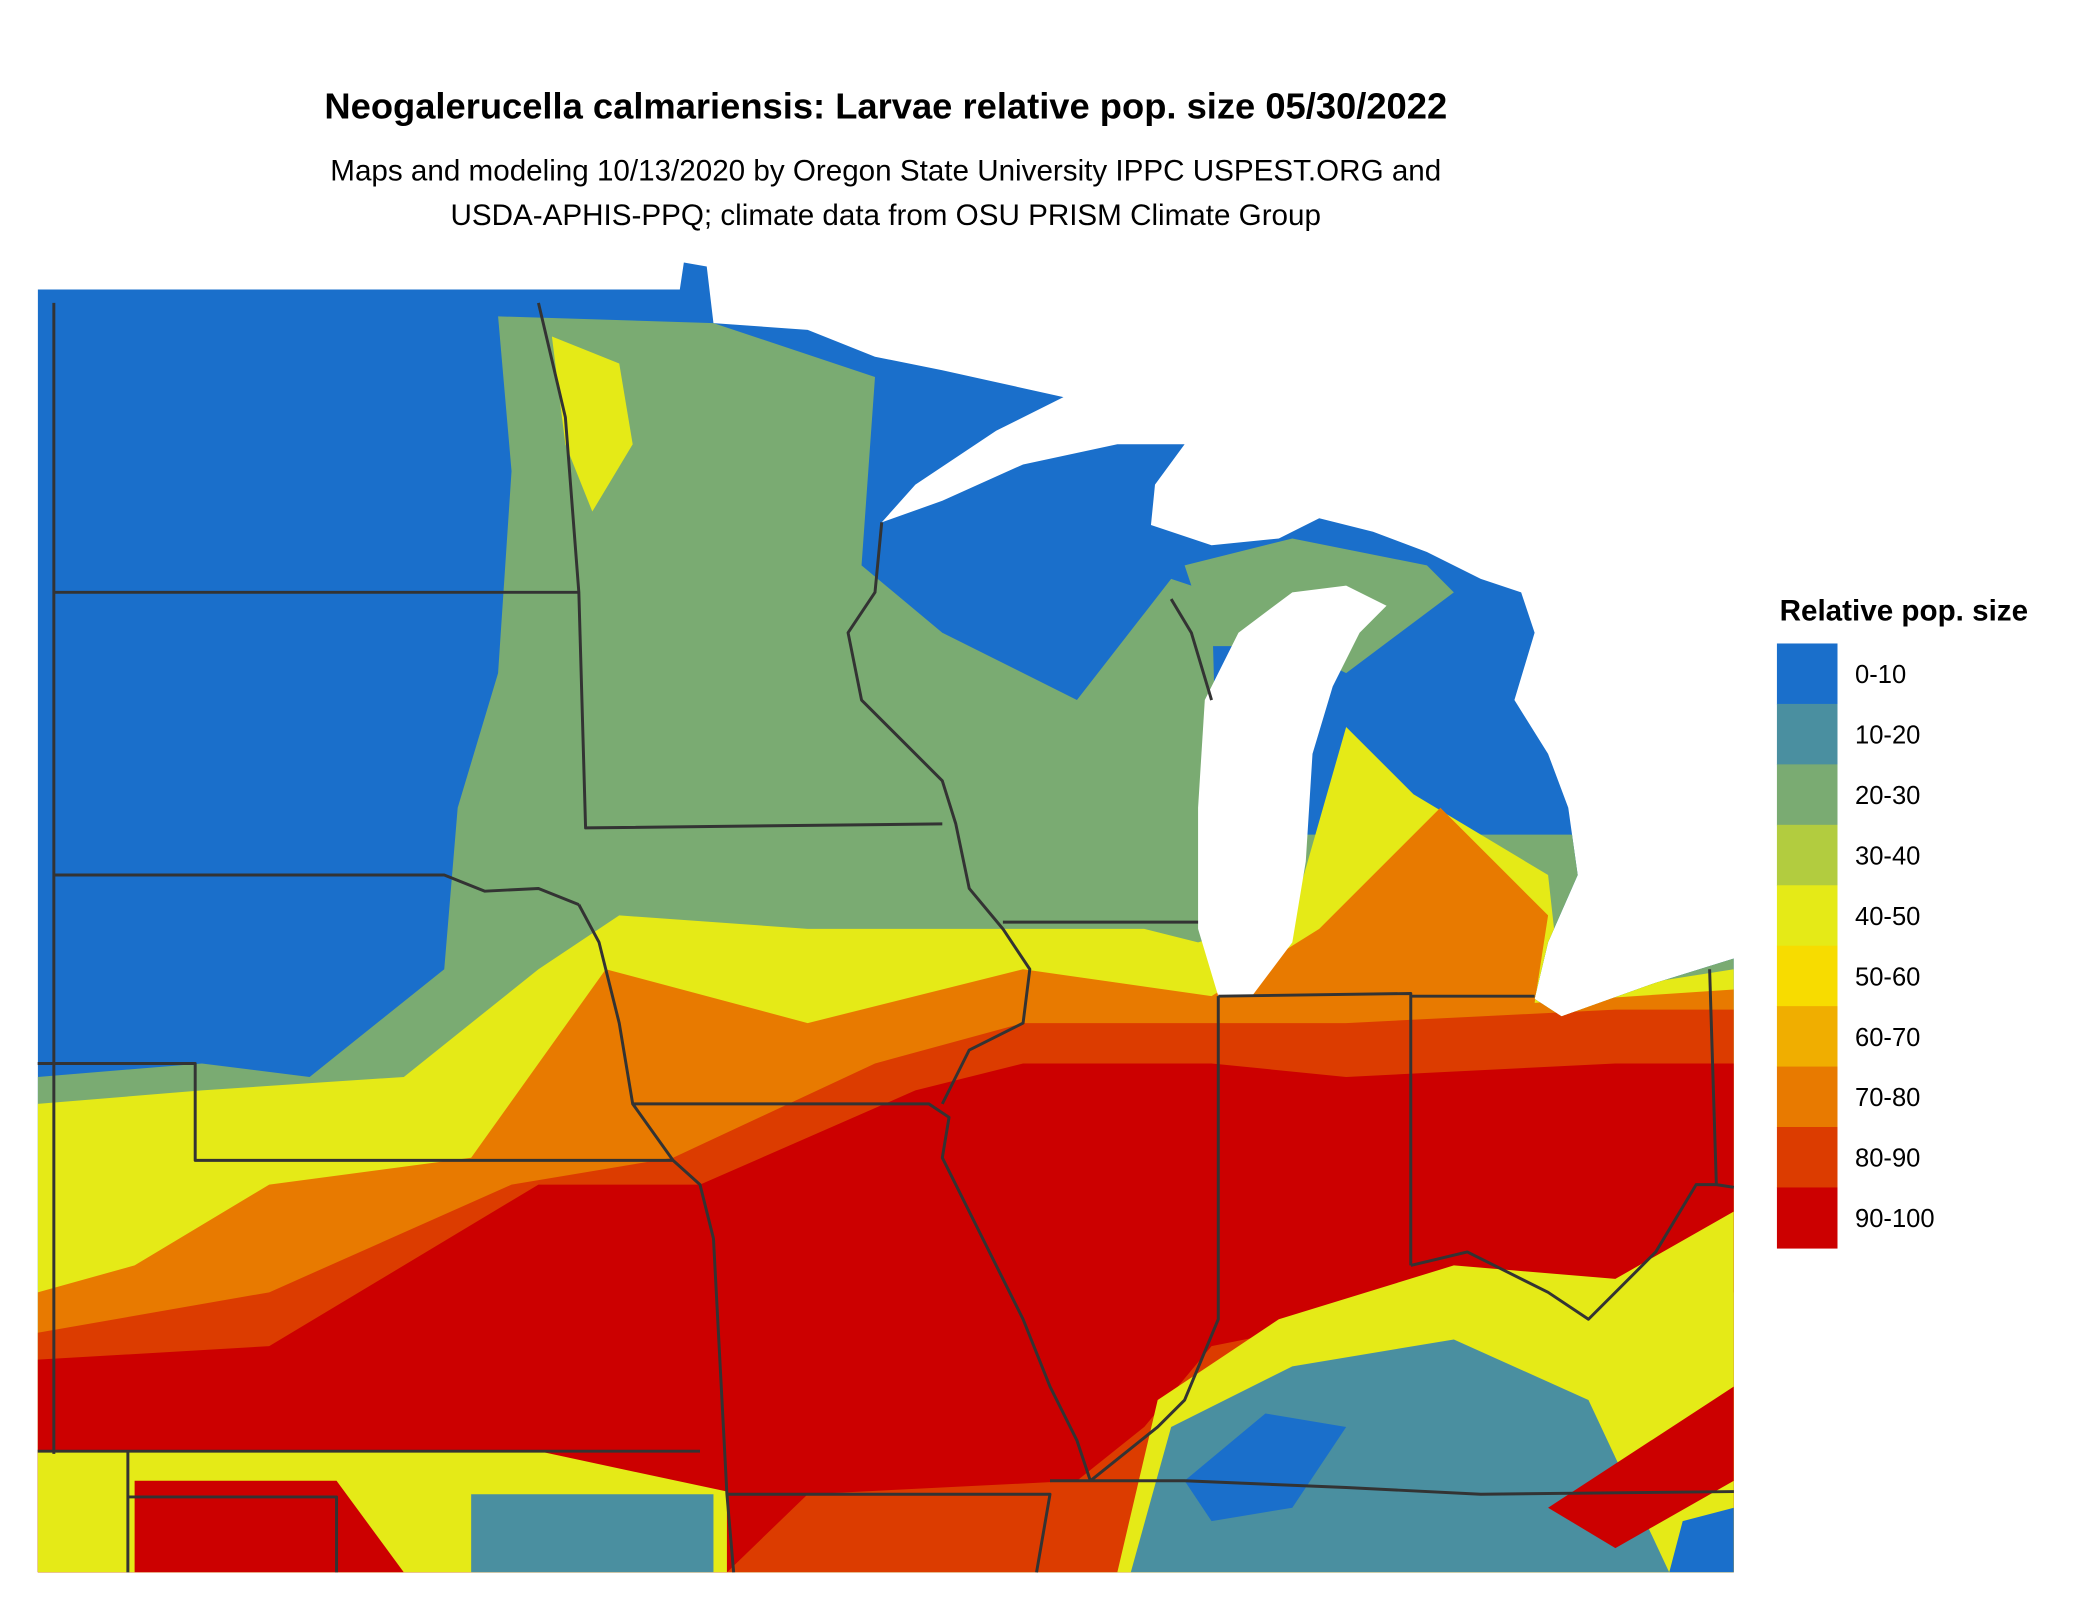 This screenshot has height=1620, width=2100. Describe the element at coordinates (1887, 1038) in the screenshot. I see `legend-label: 60-70` at that location.